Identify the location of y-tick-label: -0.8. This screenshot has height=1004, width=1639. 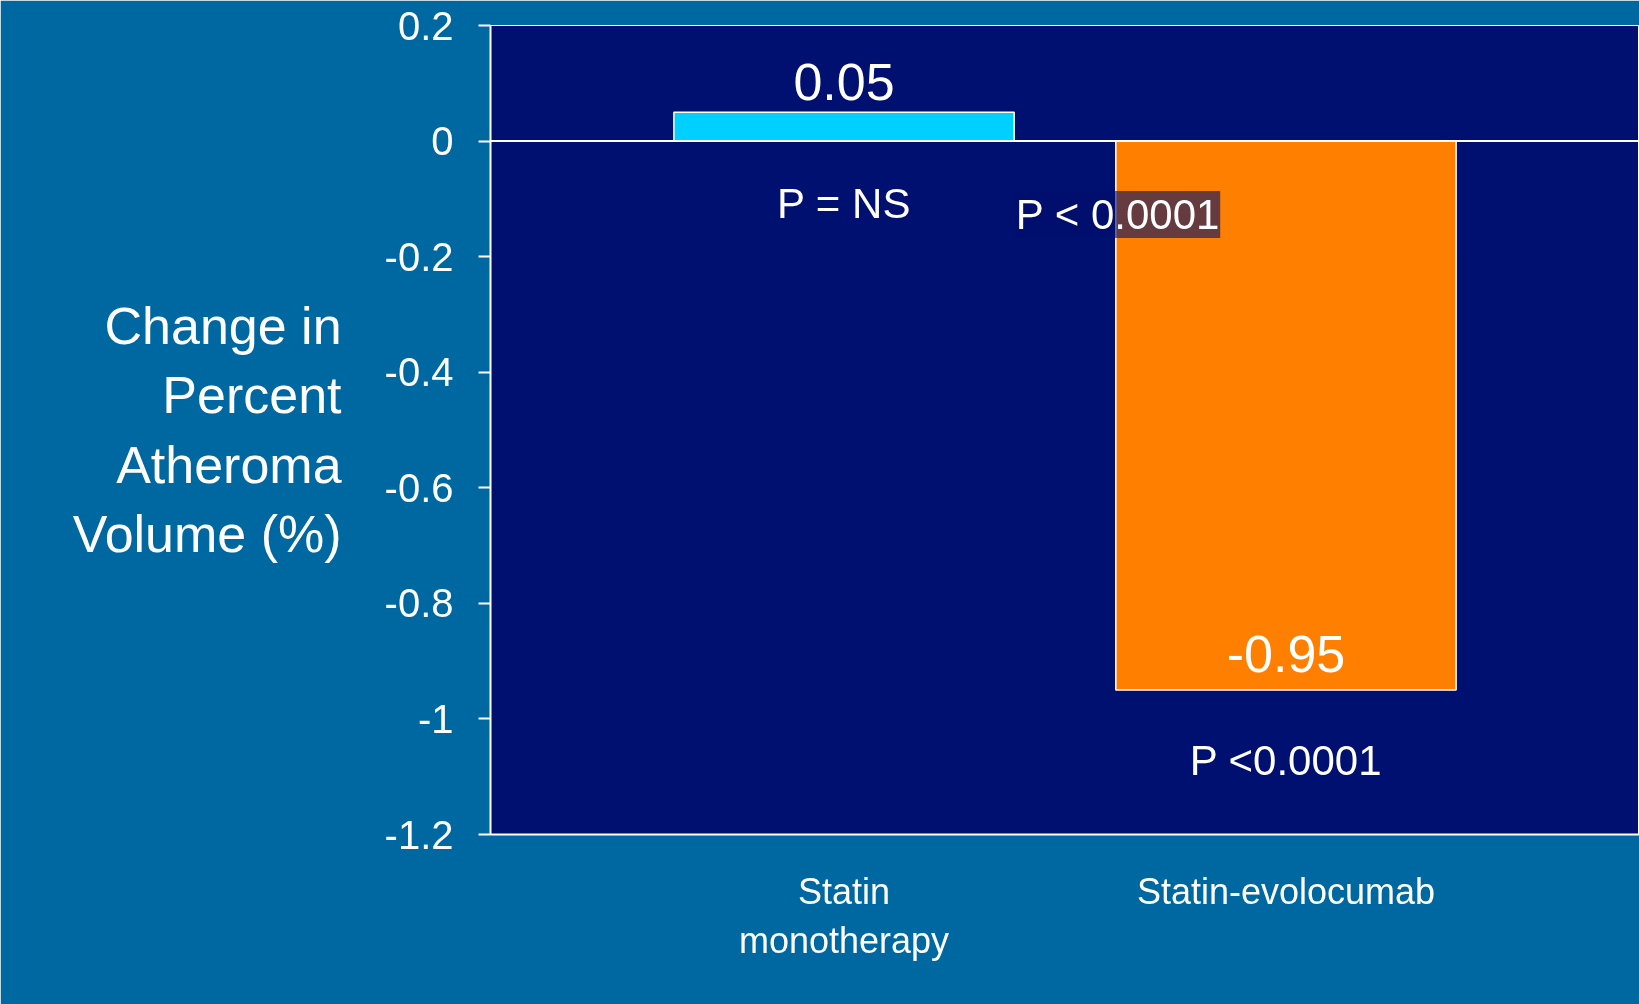
(419, 603).